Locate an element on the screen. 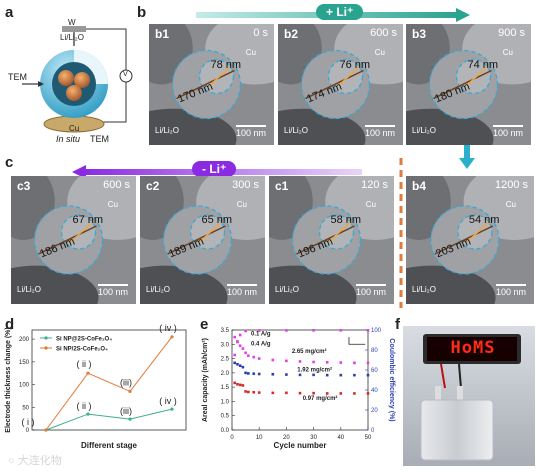  chart-e-xtick-label: 10 is located at coordinates (259, 438).